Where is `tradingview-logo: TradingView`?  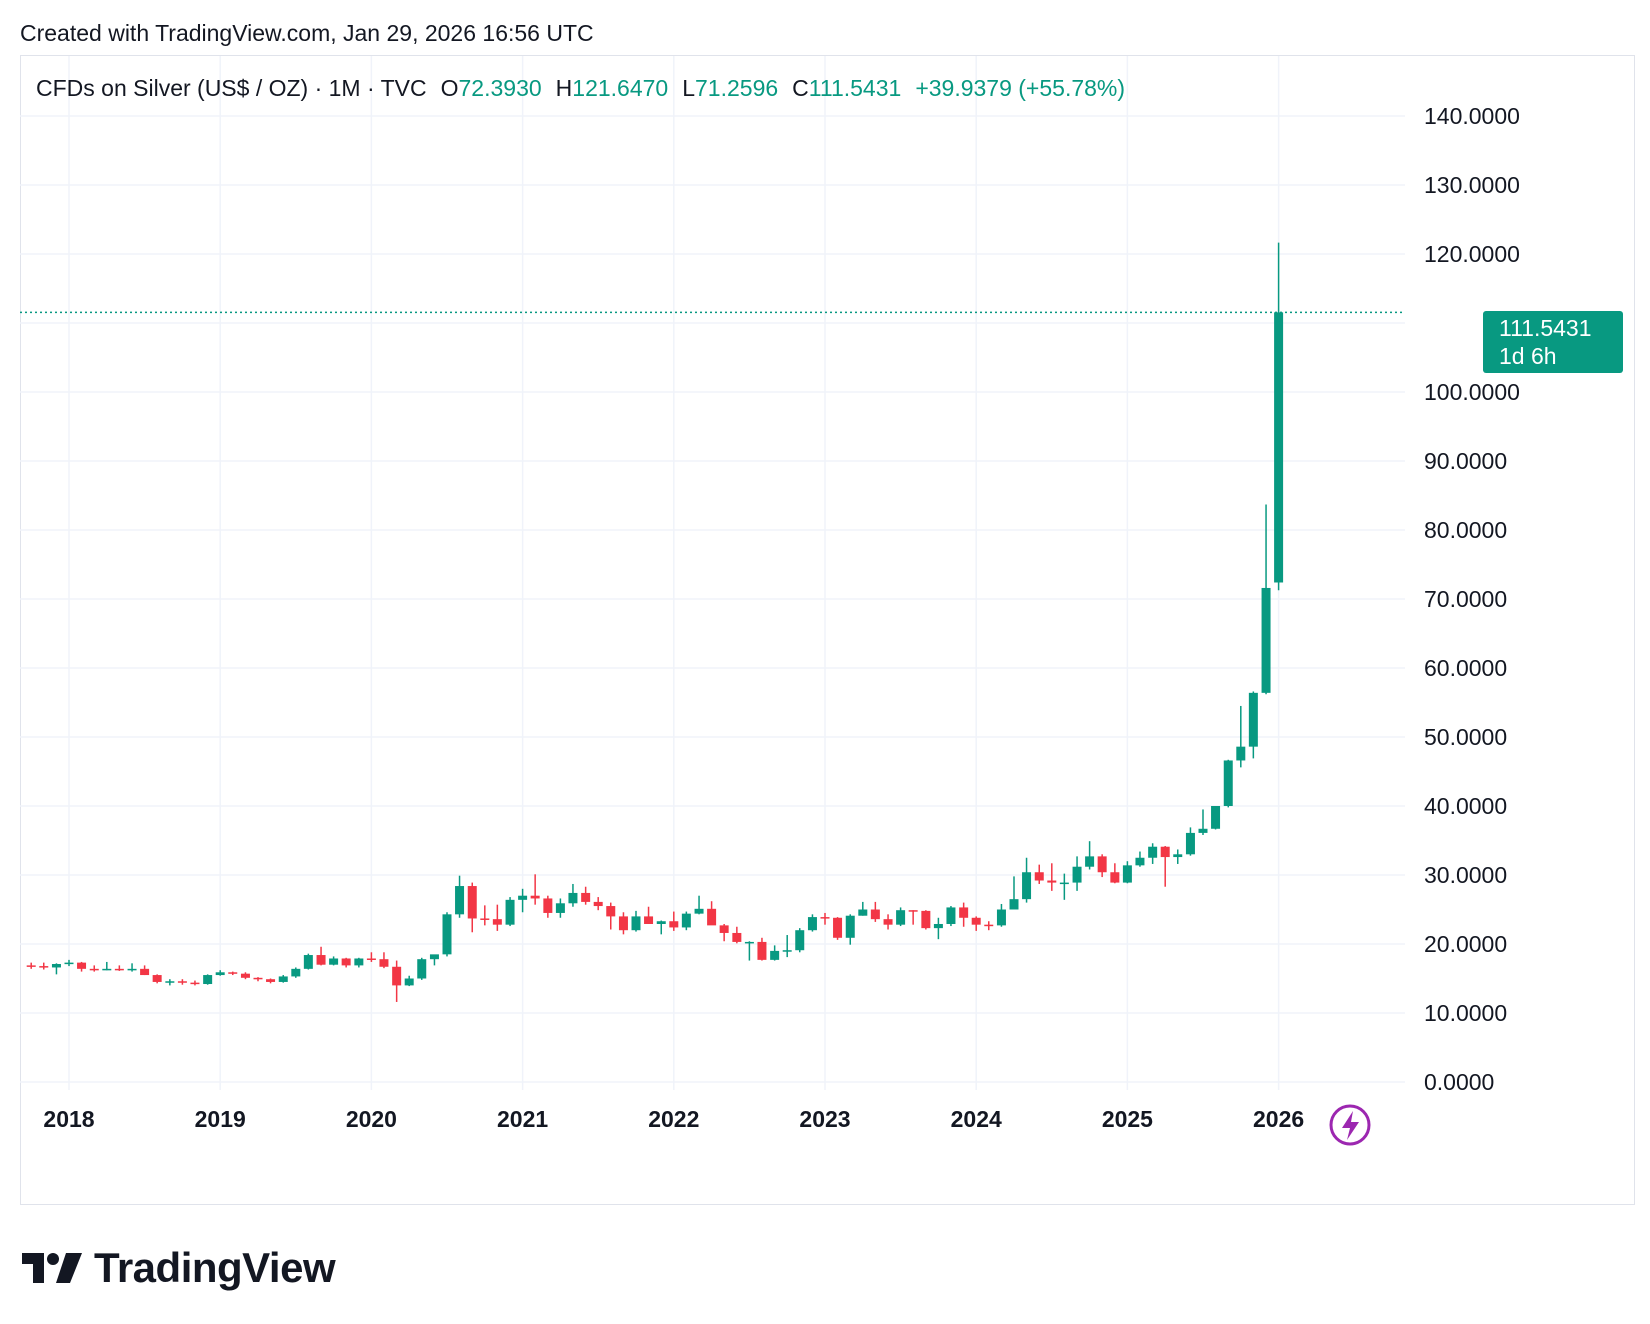 tradingview-logo: TradingView is located at coordinates (179, 1268).